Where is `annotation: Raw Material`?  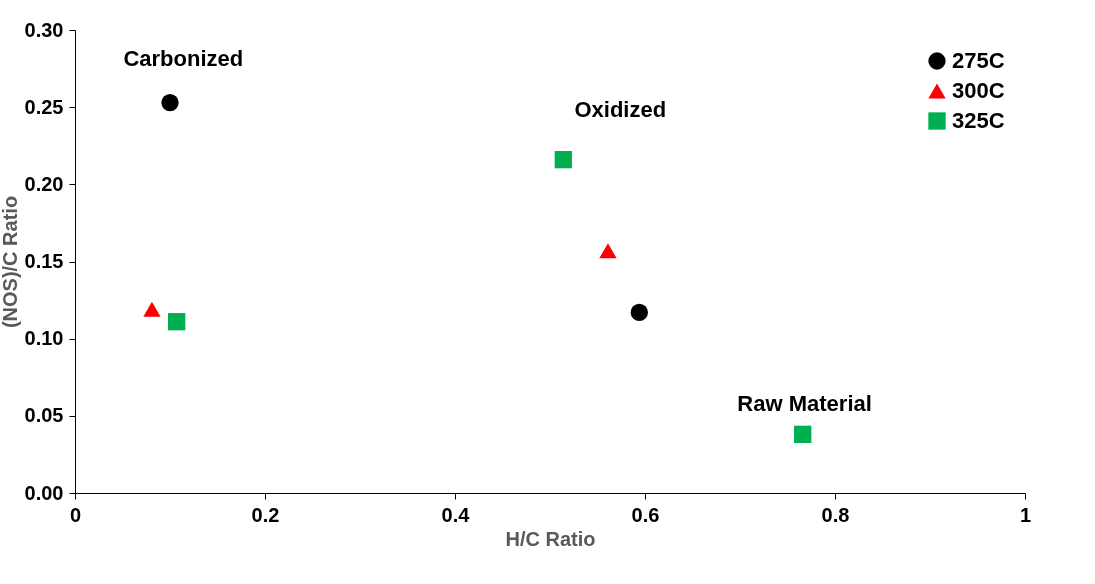 annotation: Raw Material is located at coordinates (804, 403).